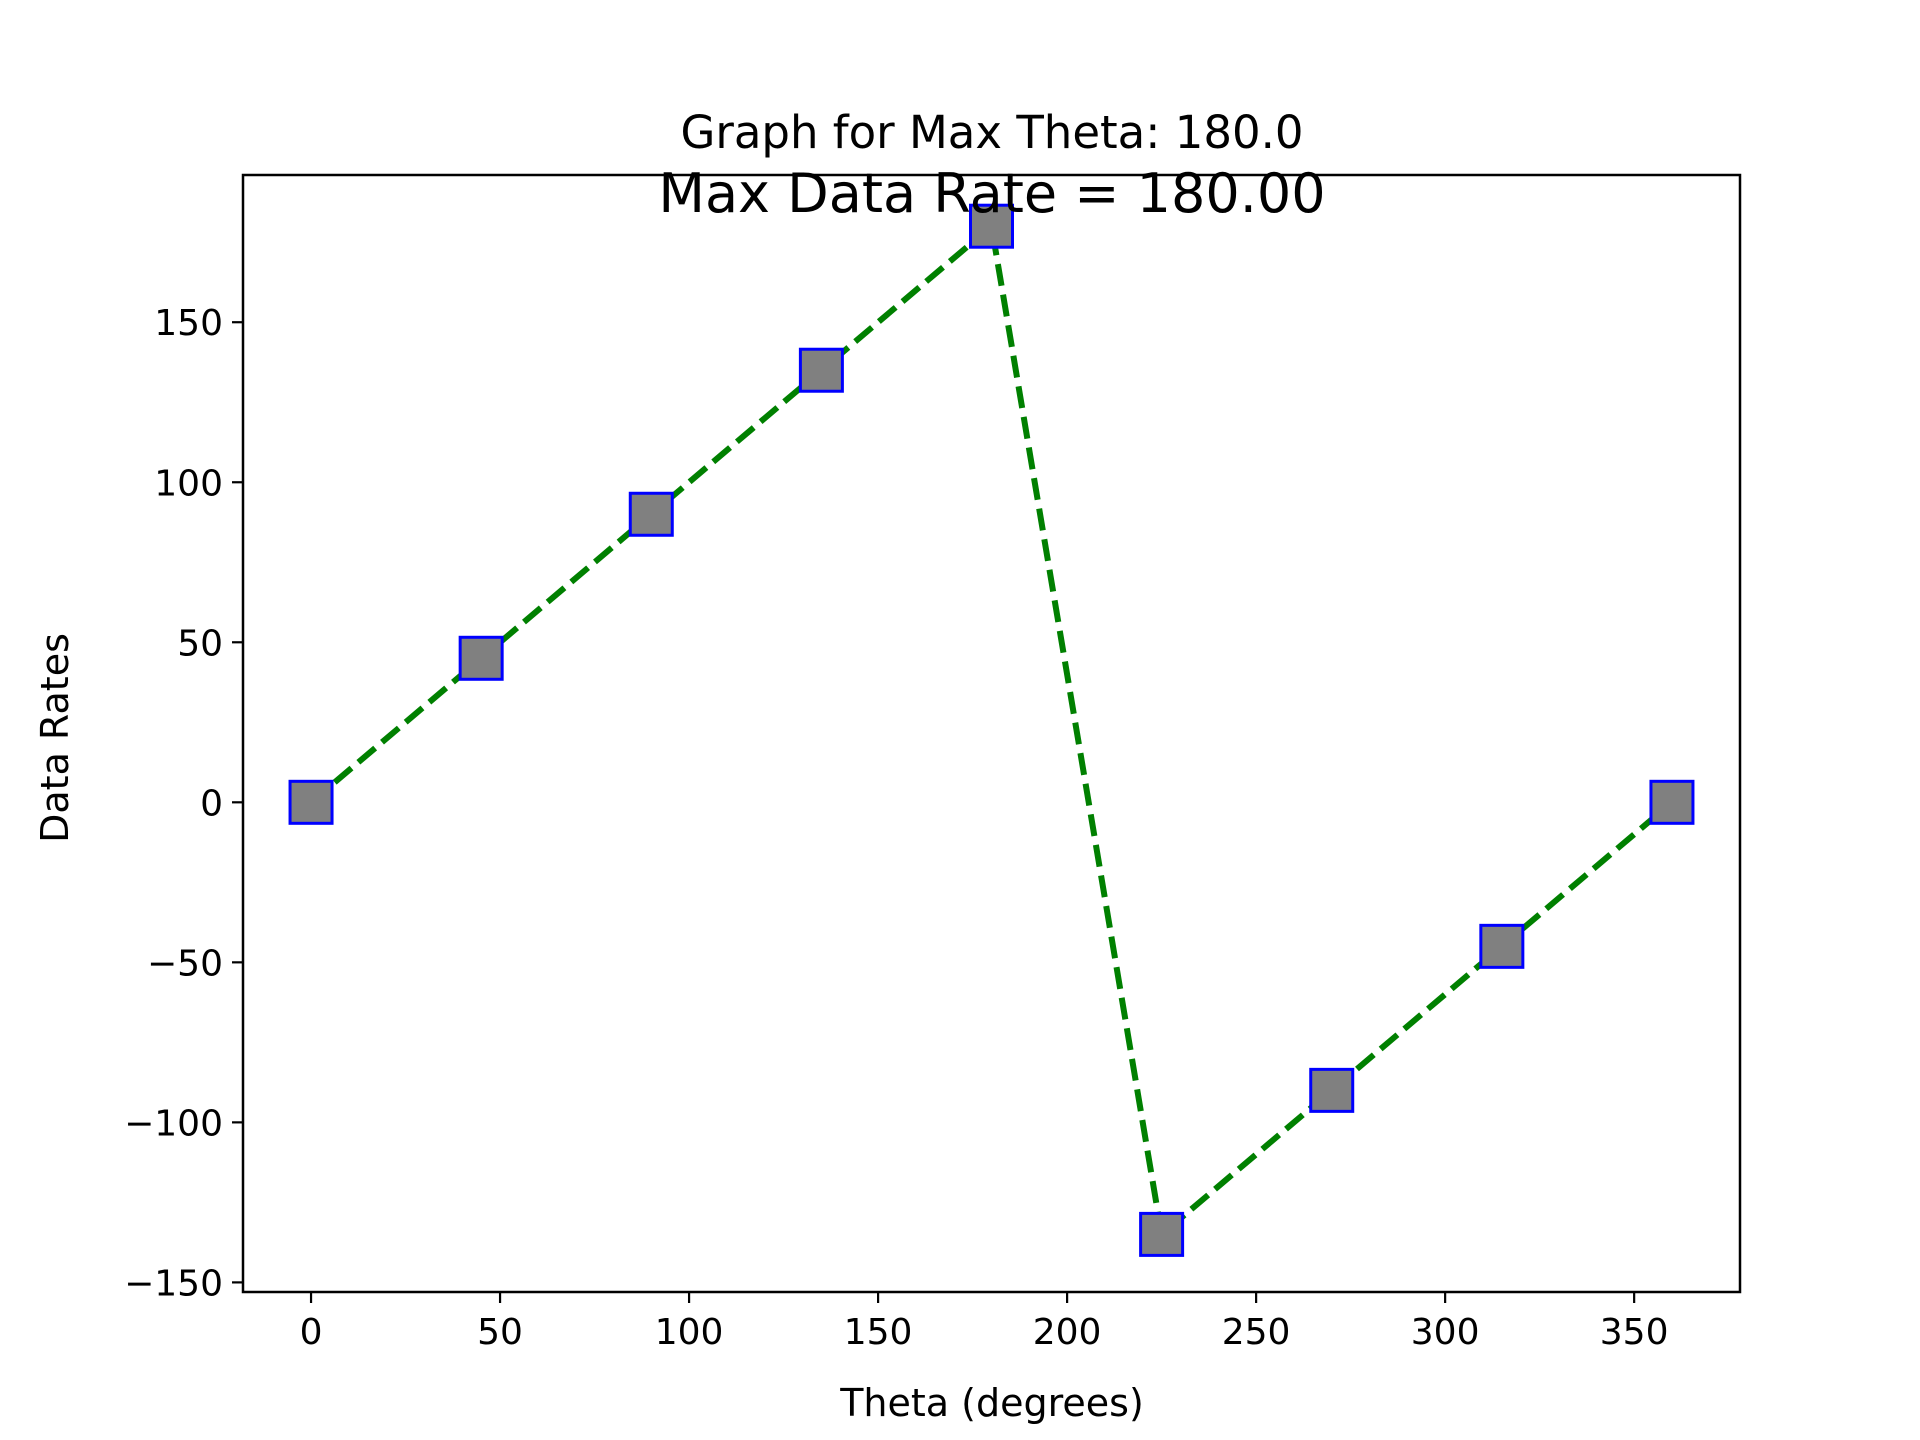  I want to click on y-tick-label: −100, so click(173, 1123).